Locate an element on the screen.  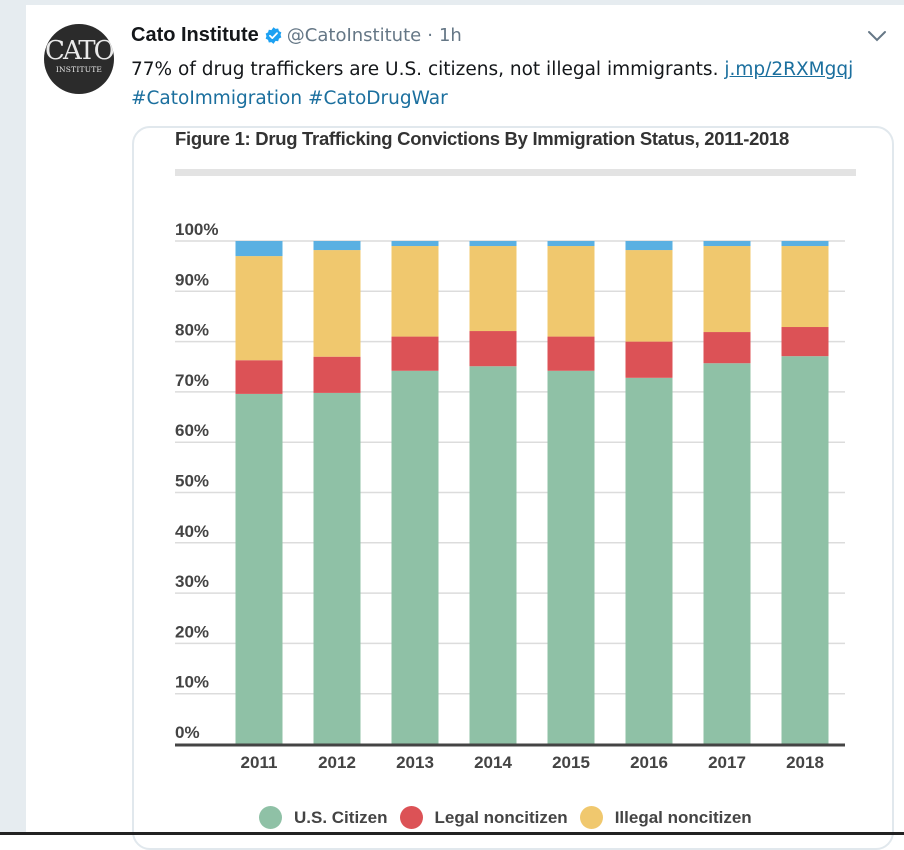
y-tick-label: 80% is located at coordinates (192, 330).